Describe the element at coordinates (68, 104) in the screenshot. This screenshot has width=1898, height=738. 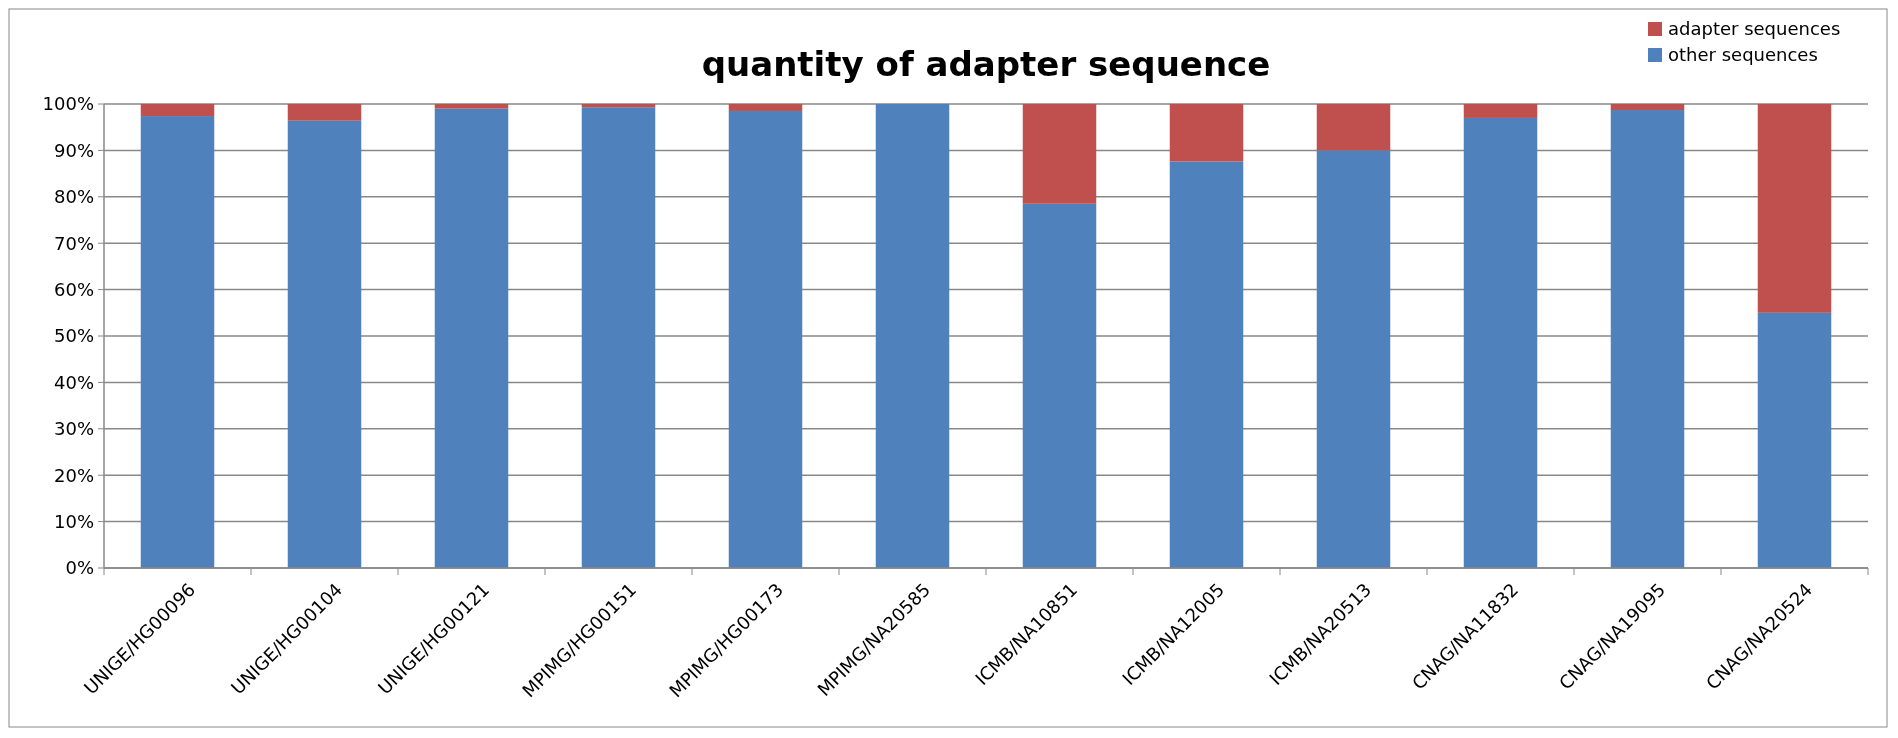
I see `y-tick-label: 100%` at that location.